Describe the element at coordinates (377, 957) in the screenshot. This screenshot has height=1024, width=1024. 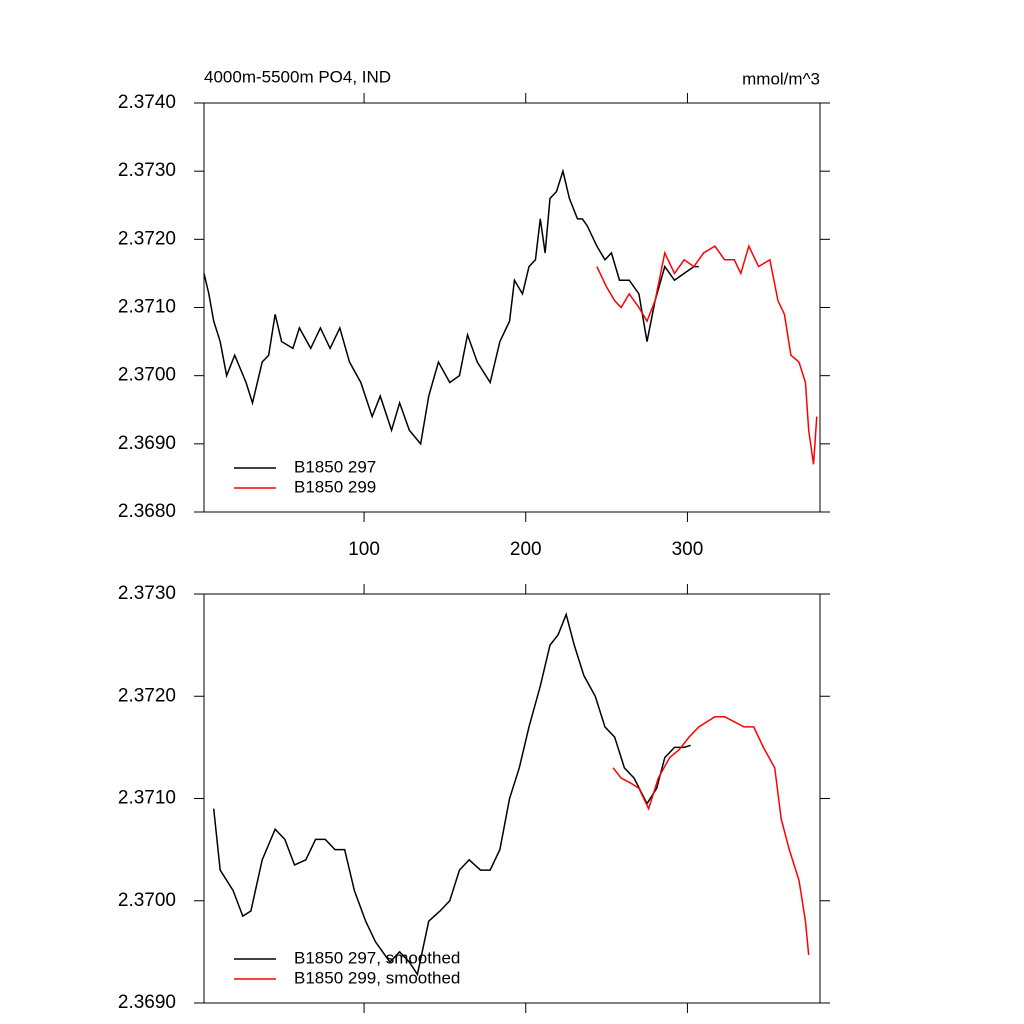
I see `legend-label: B1850 297, smoothed` at that location.